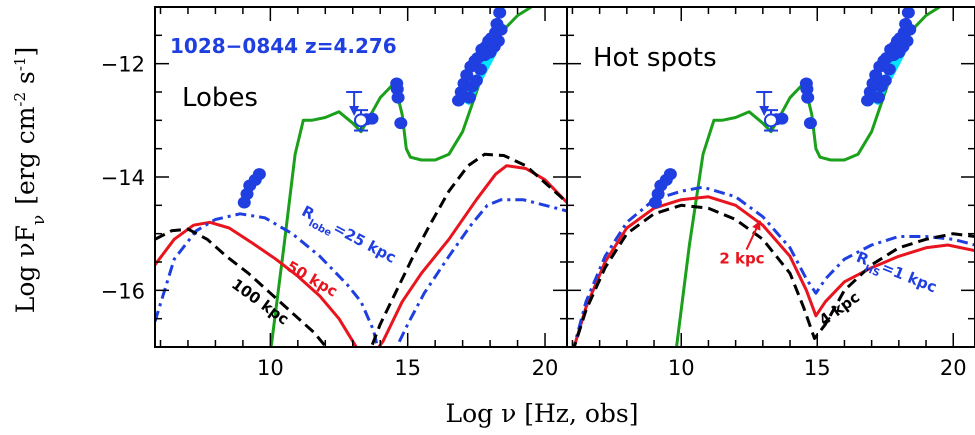  I want to click on curve-label-part: =1 kpc, so click(909, 277).